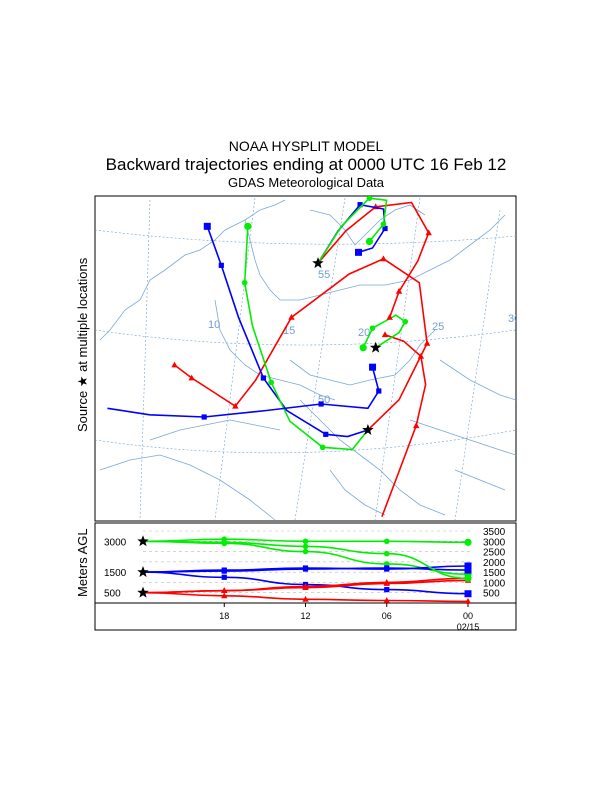 The width and height of the screenshot is (612, 792). I want to click on time-tick-label: 18, so click(224, 616).